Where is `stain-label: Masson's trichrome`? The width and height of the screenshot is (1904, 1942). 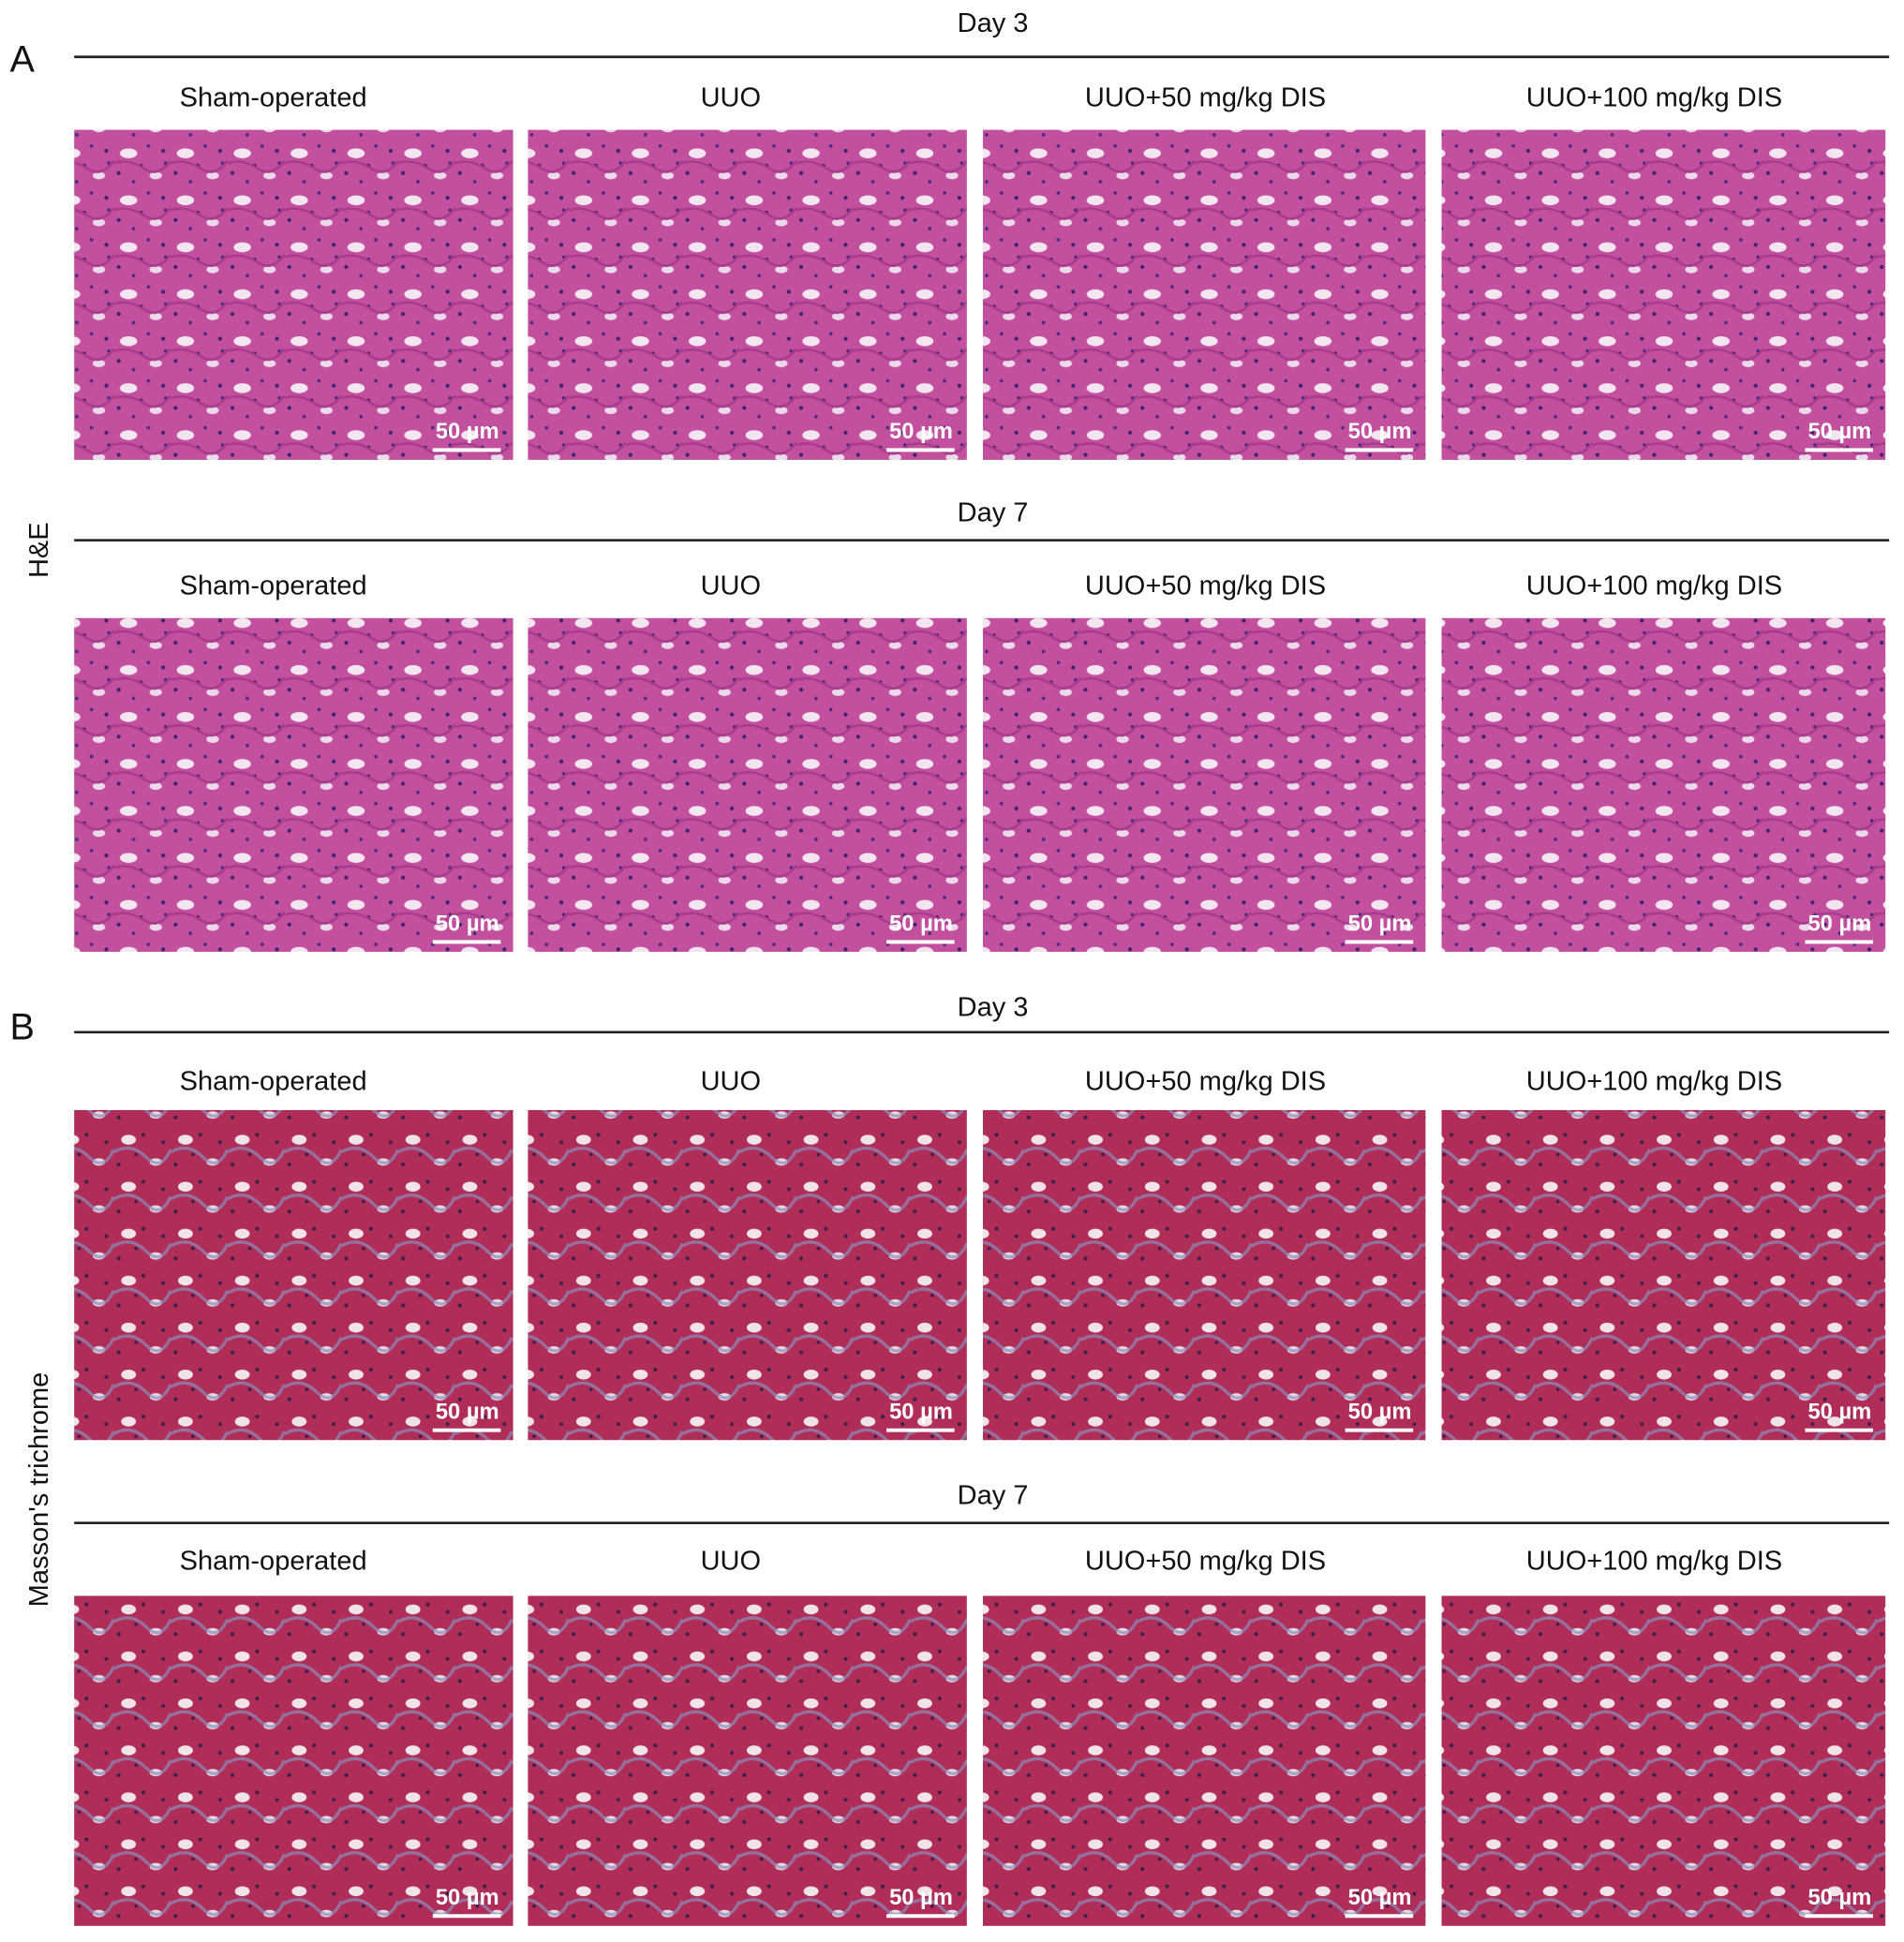 stain-label: Masson's trichrome is located at coordinates (39, 1490).